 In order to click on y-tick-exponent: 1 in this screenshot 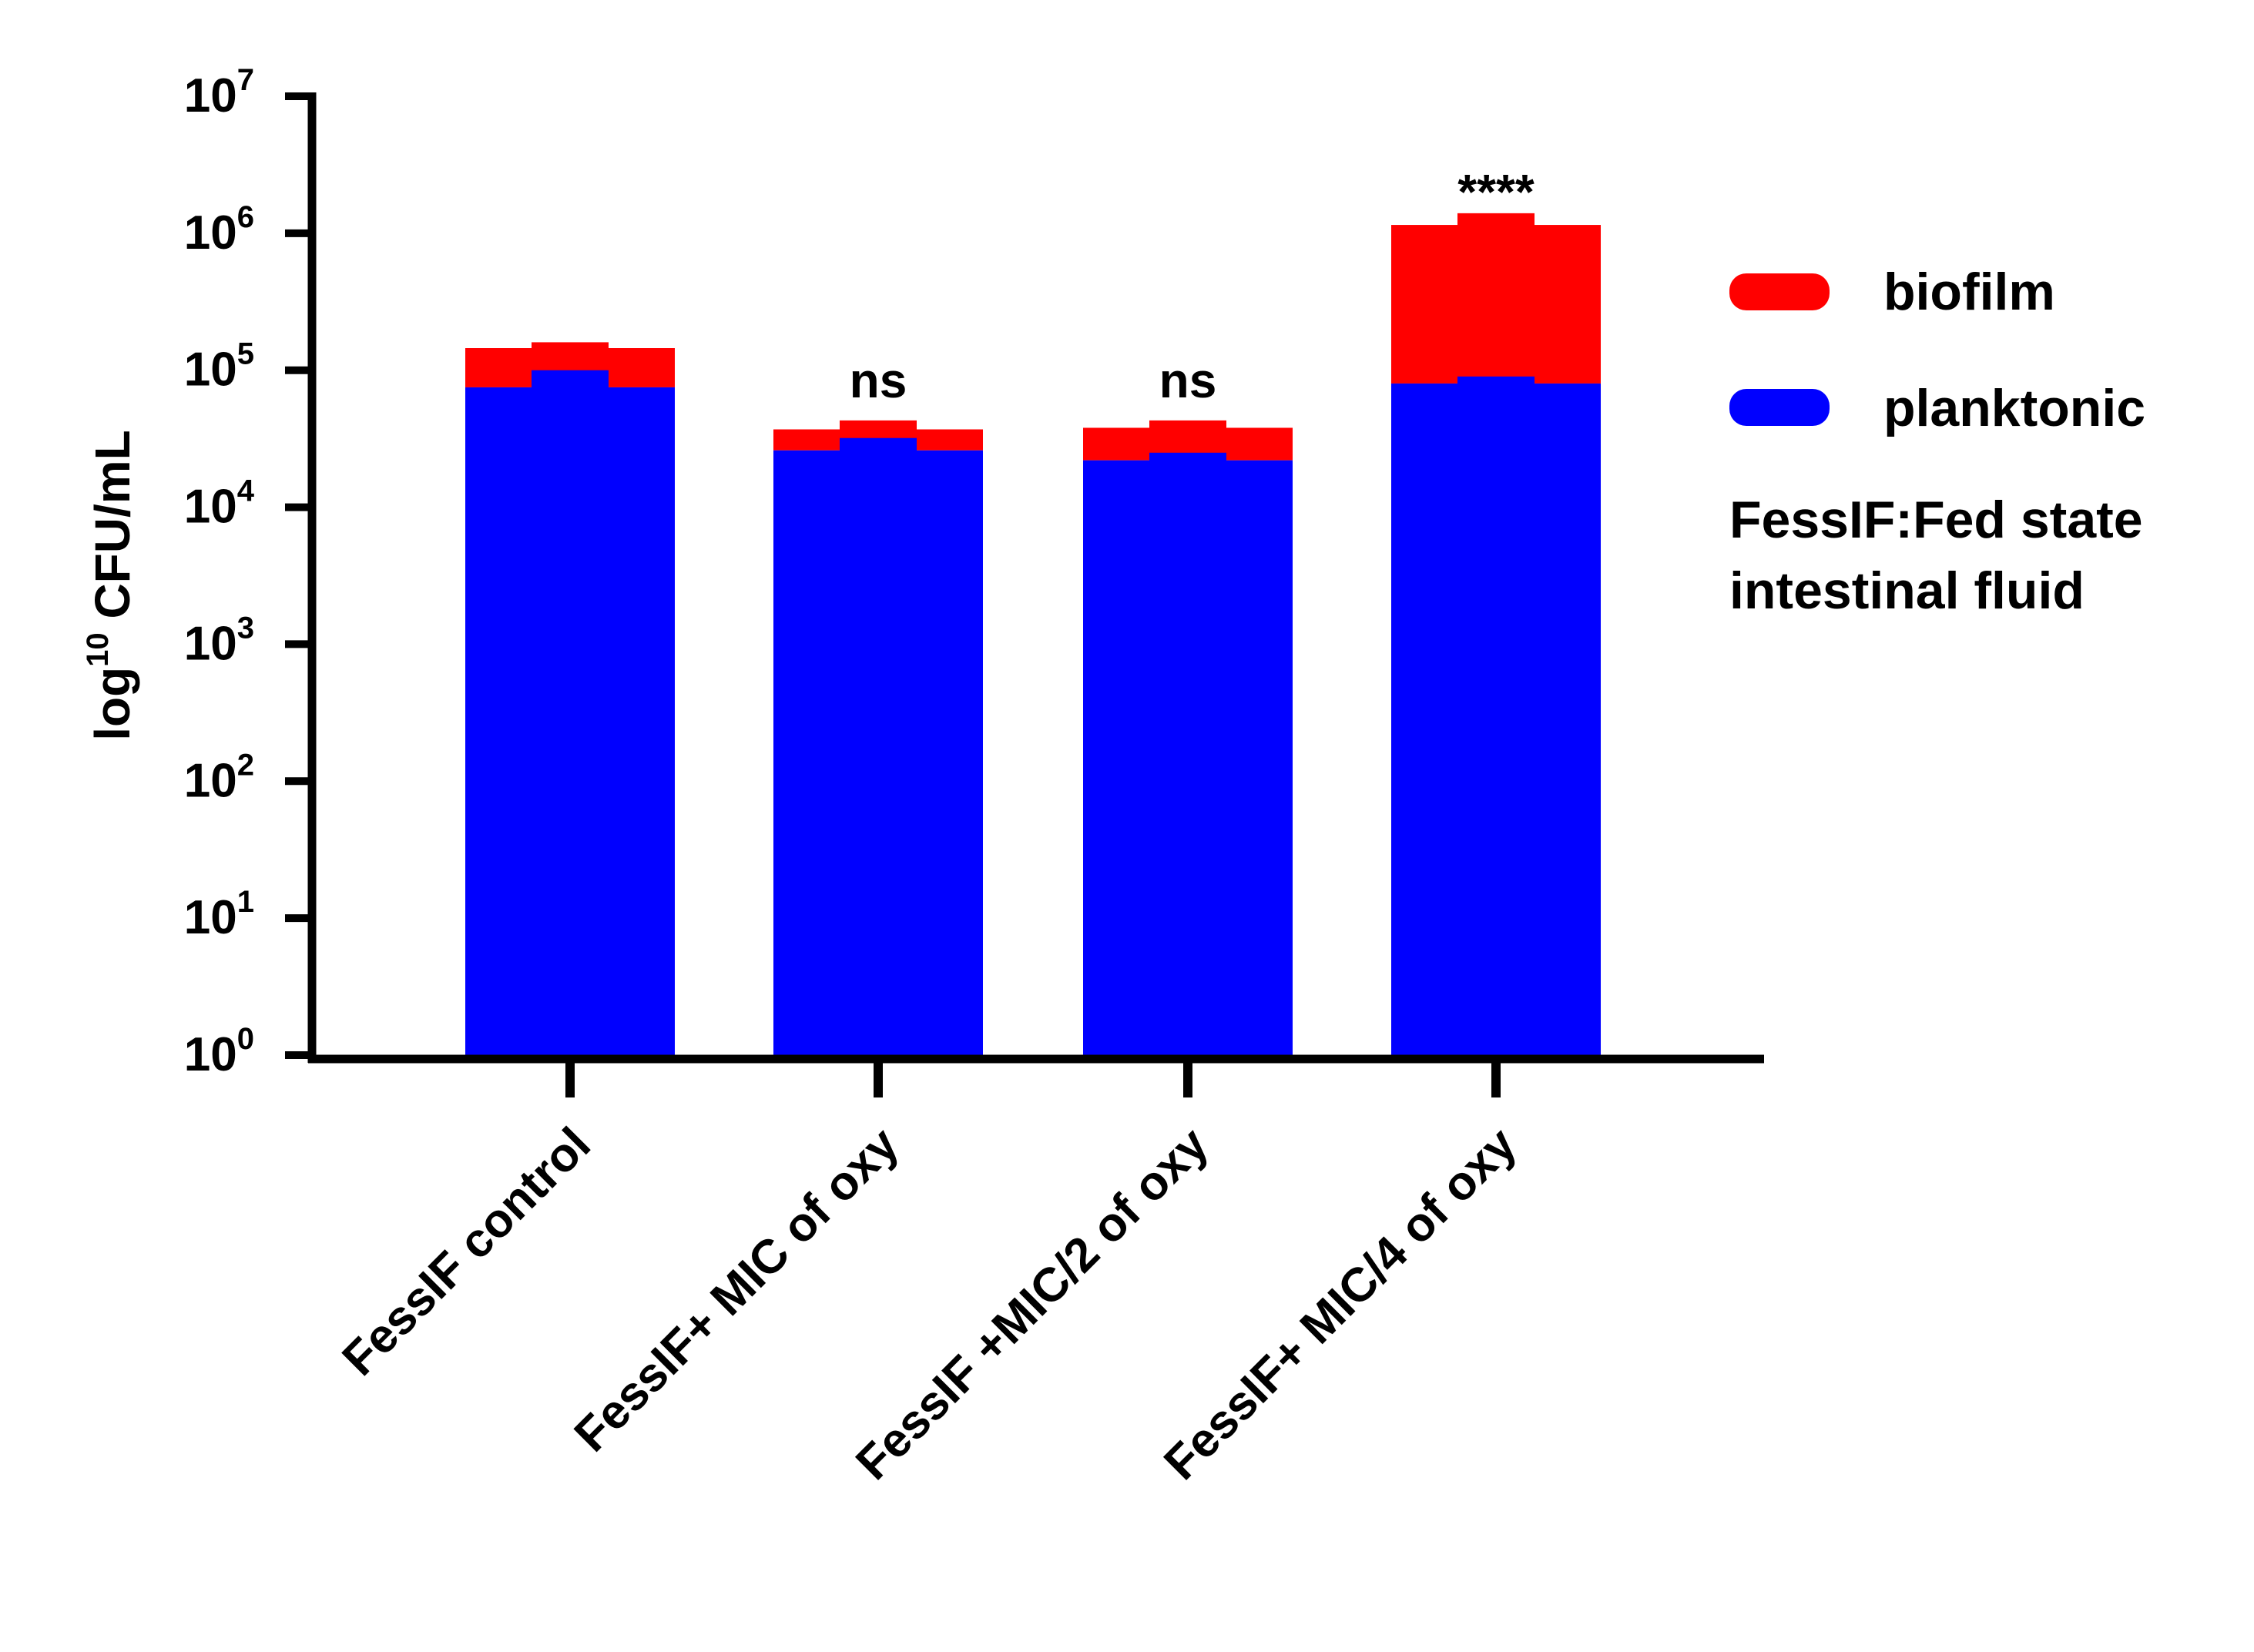, I will do `click(245, 902)`.